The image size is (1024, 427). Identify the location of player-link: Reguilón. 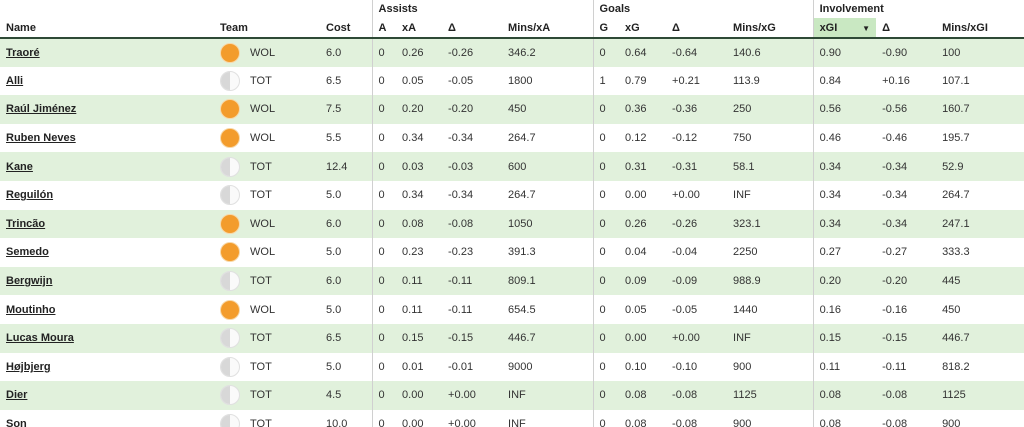
(30, 195).